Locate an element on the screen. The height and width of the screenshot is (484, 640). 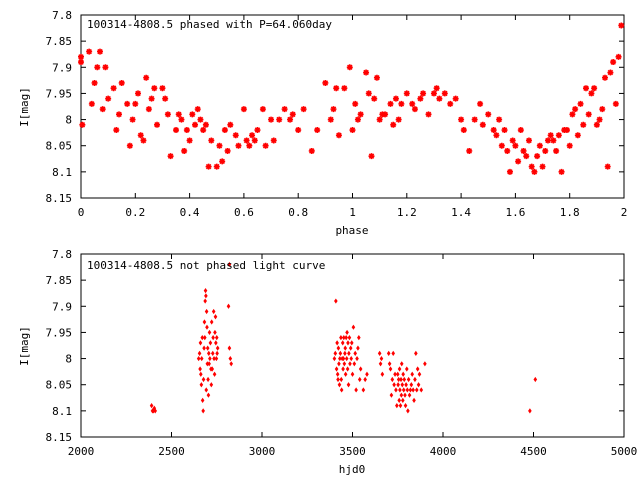
x-tick-label: 0.8 is located at coordinates (298, 212).